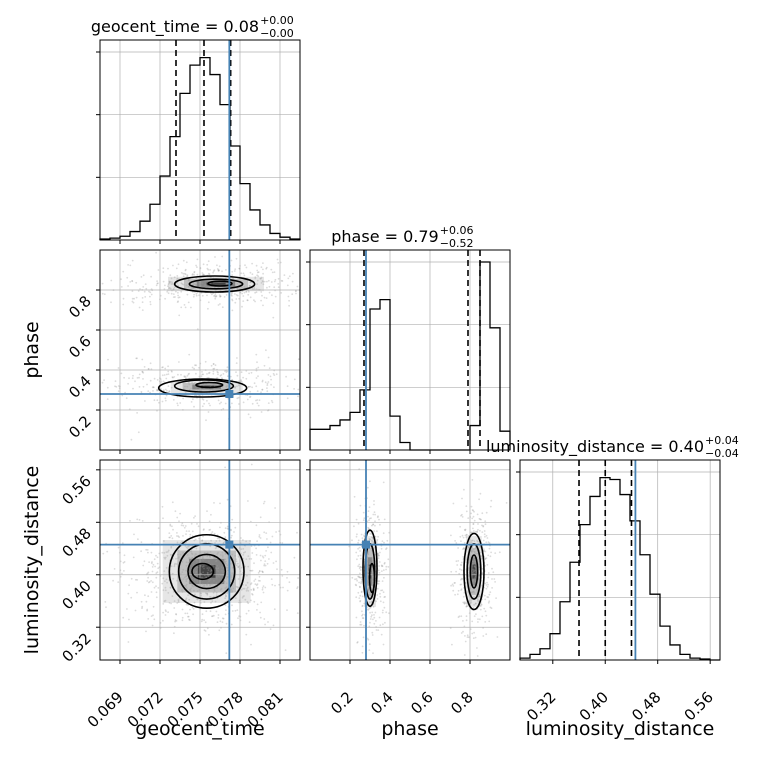 The height and width of the screenshot is (760, 760). What do you see at coordinates (32, 560) in the screenshot?
I see `ylabel-luminosity_distance: luminosity_distance` at bounding box center [32, 560].